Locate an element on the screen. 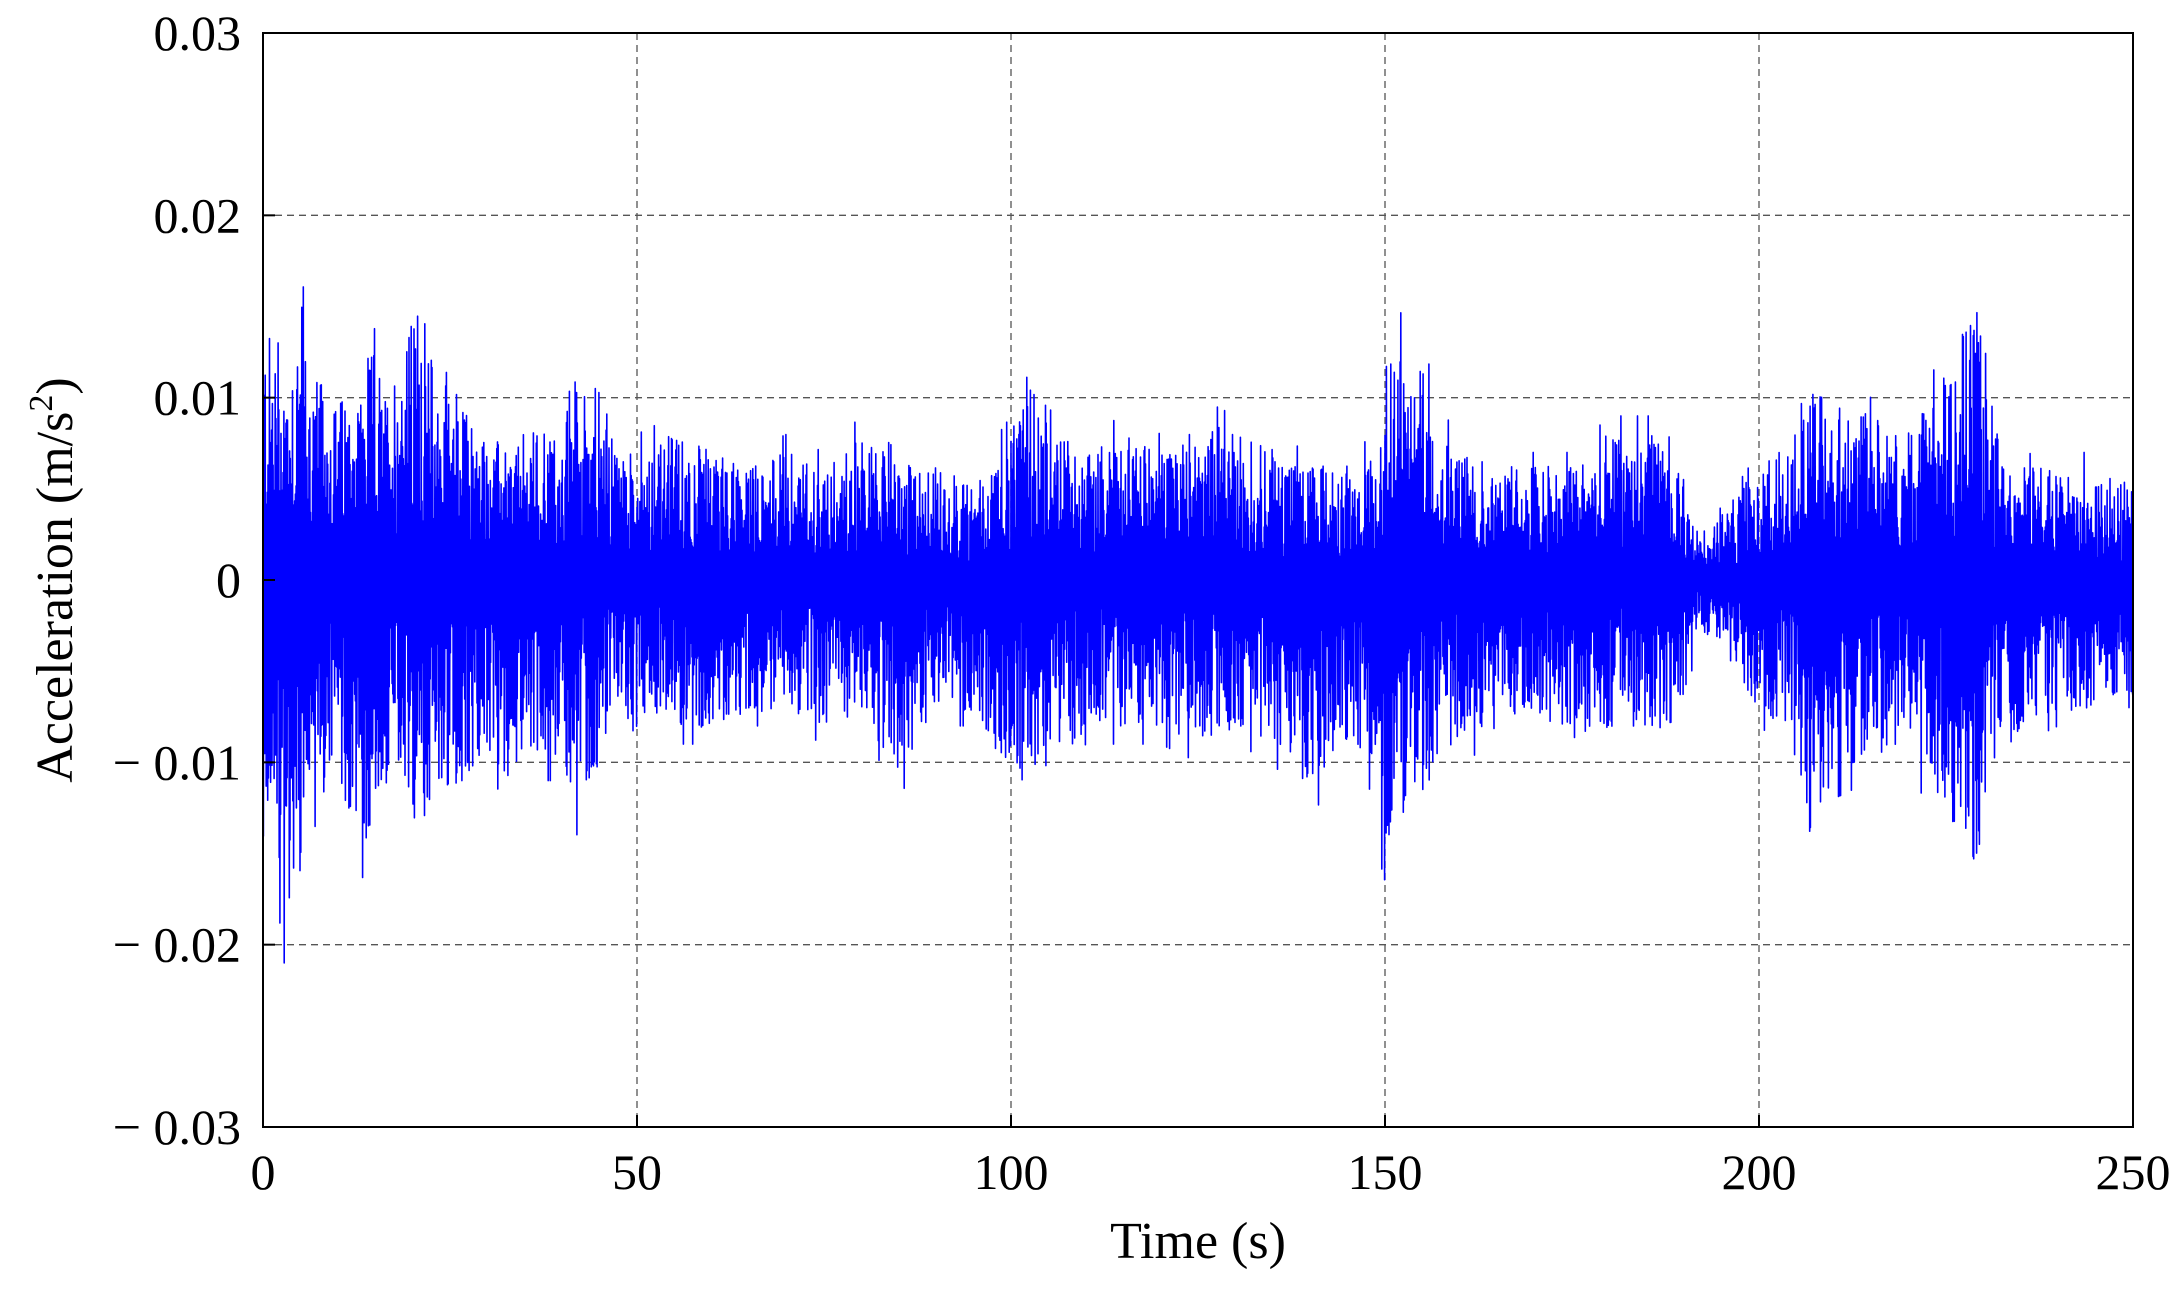 Image resolution: width=2179 pixels, height=1293 pixels. y-axis-ticks: 0.03 0.02 0.01 0 − 0.01 − 0.02 − 0.03 is located at coordinates (194, 580).